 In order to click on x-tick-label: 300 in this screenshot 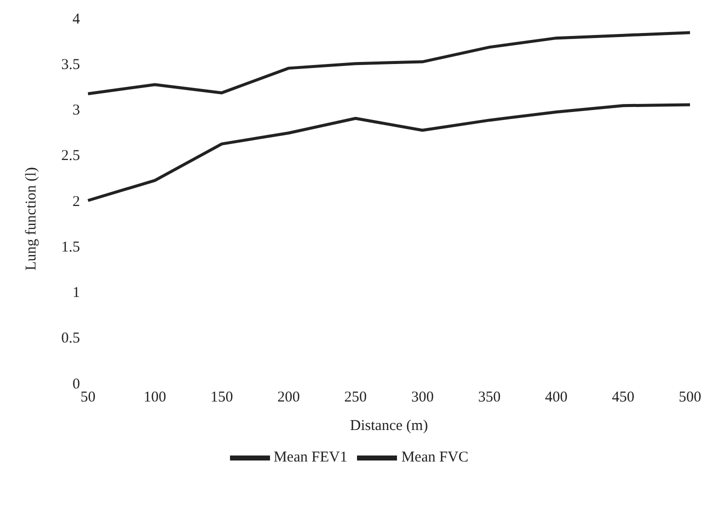, I will do `click(422, 398)`.